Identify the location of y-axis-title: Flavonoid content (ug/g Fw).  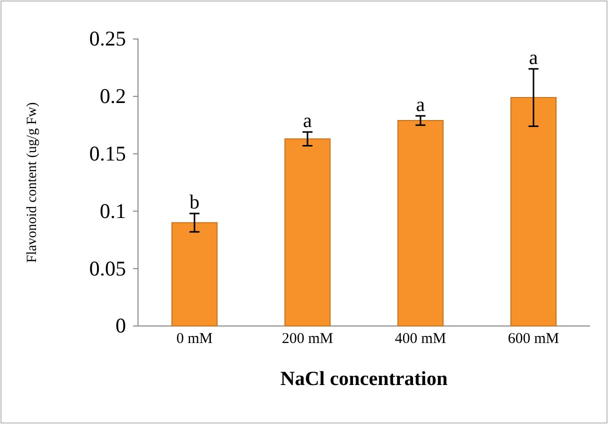
(32, 182).